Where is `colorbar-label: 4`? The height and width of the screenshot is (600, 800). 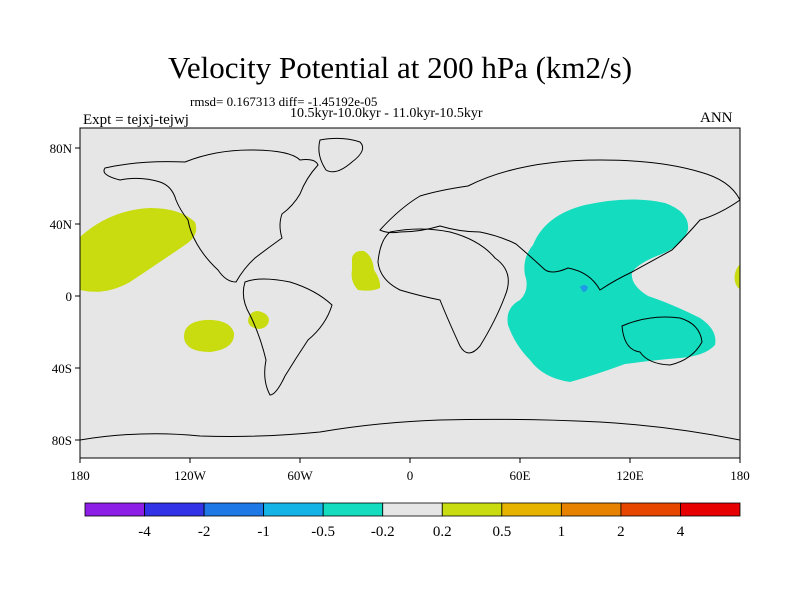
colorbar-label: 4 is located at coordinates (681, 532).